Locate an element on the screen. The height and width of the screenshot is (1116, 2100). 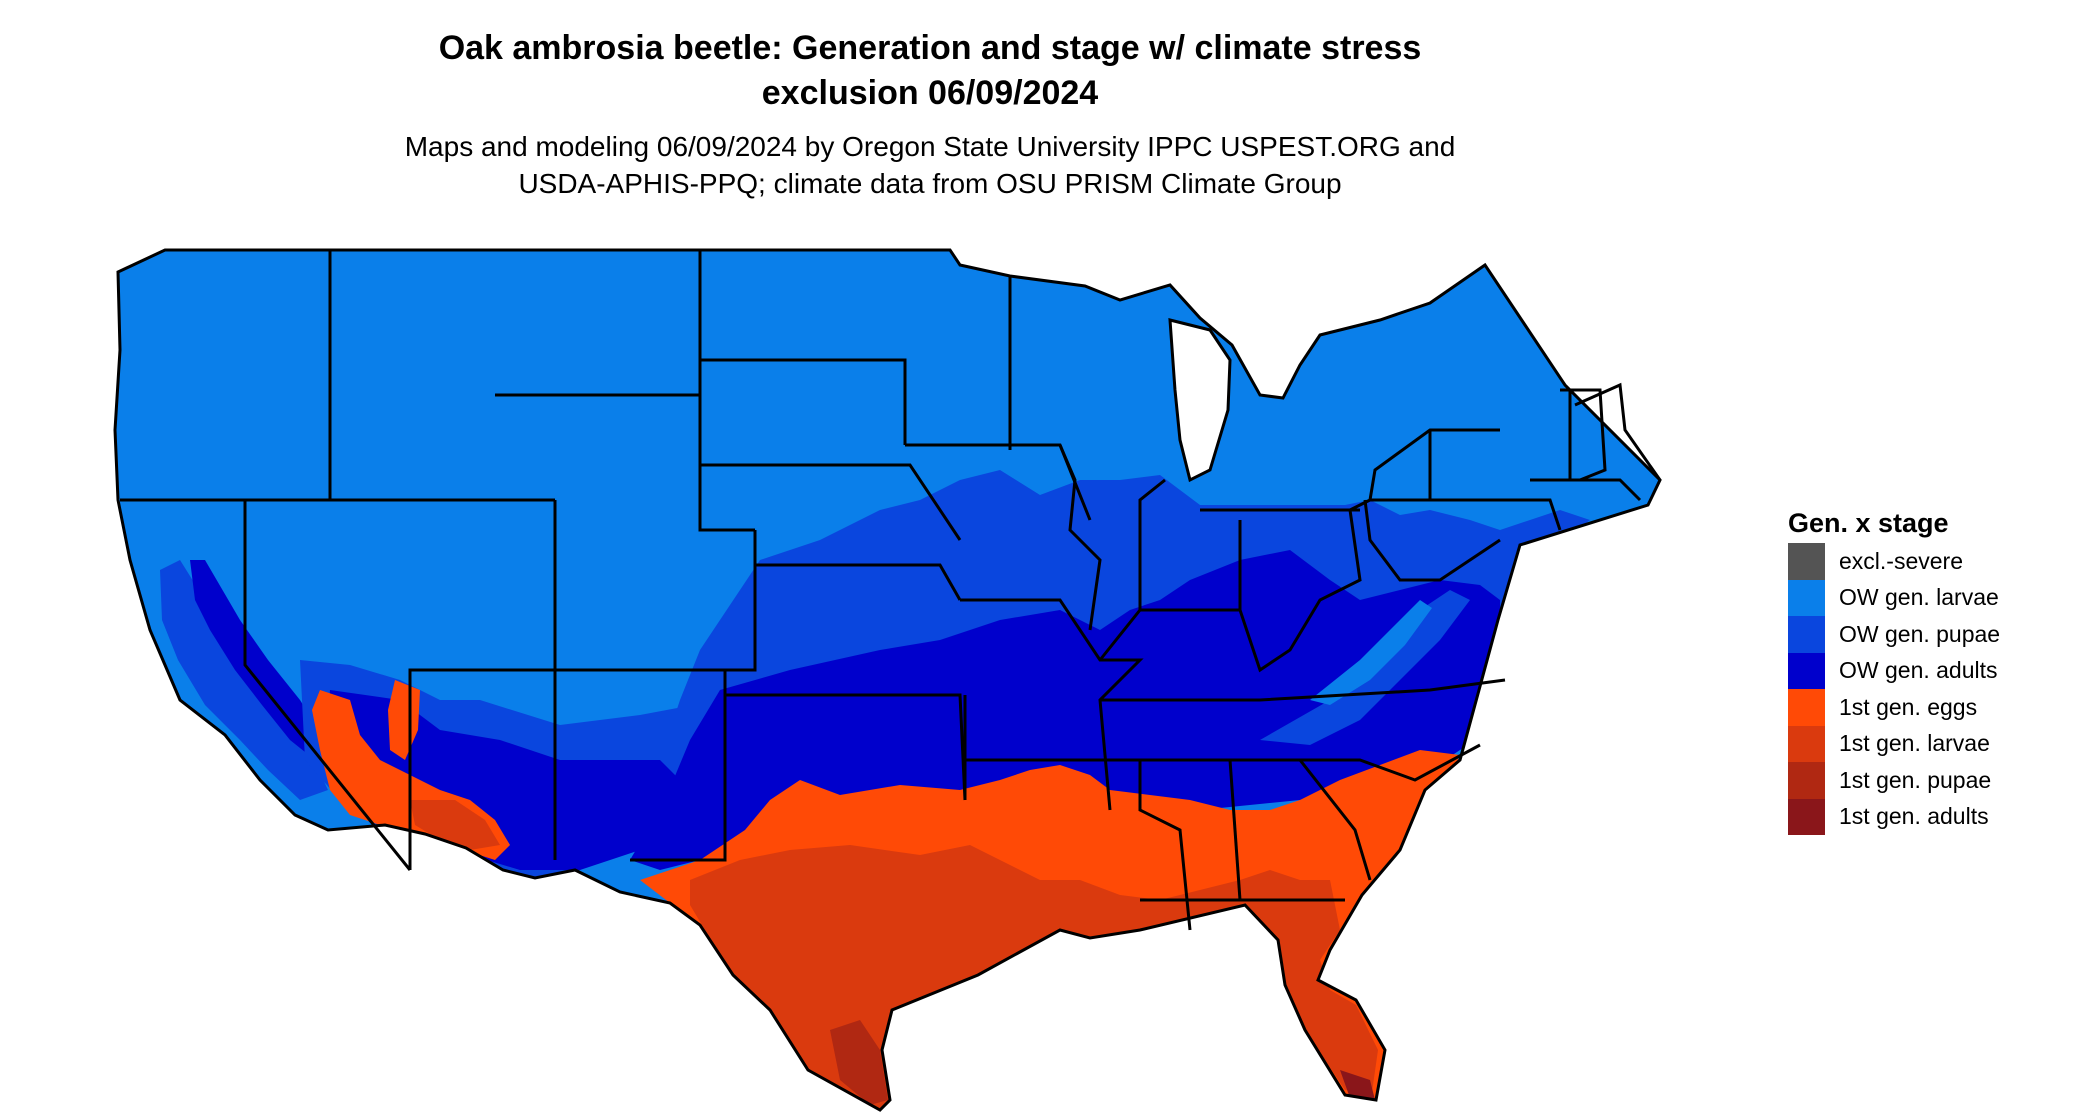
zone-ow-adults-california is located at coordinates (257, 660).